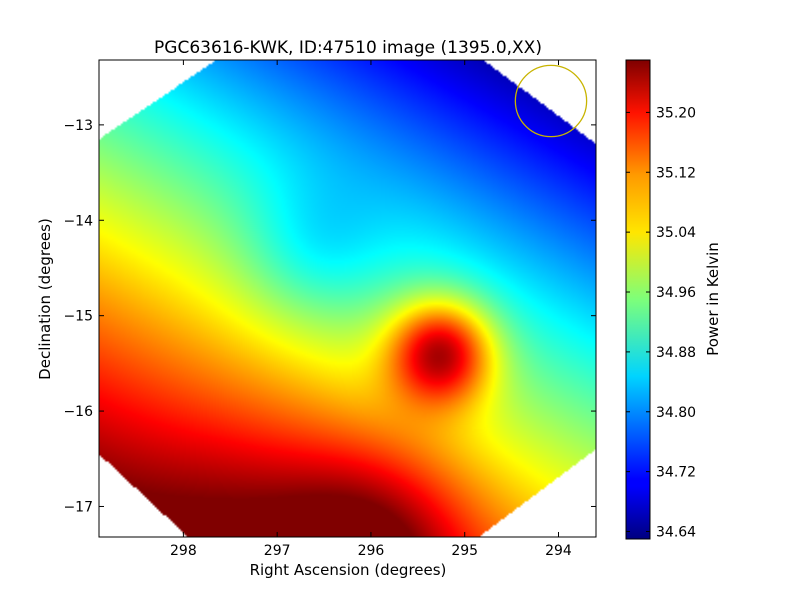 This screenshot has height=604, width=800. What do you see at coordinates (348, 570) in the screenshot?
I see `x-axis-label: Right Ascension (degrees)` at bounding box center [348, 570].